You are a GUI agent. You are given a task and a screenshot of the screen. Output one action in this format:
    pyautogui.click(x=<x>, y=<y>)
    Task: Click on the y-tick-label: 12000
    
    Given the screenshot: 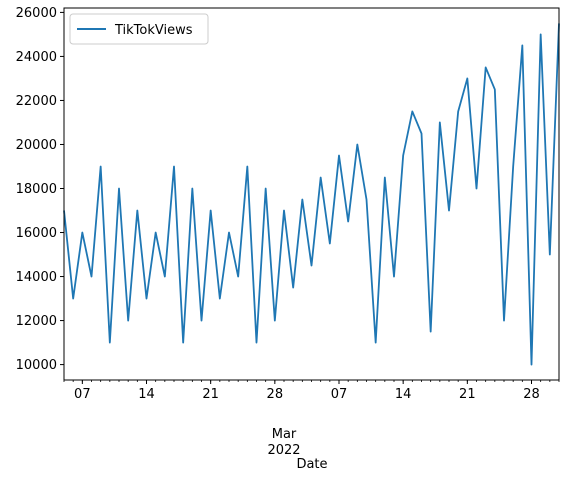 What is the action you would take?
    pyautogui.click(x=36, y=321)
    